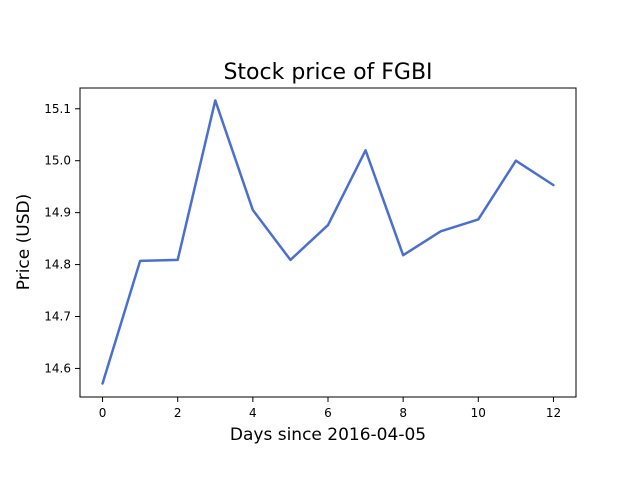 The width and height of the screenshot is (640, 484). I want to click on x-tick-label: 12, so click(553, 413).